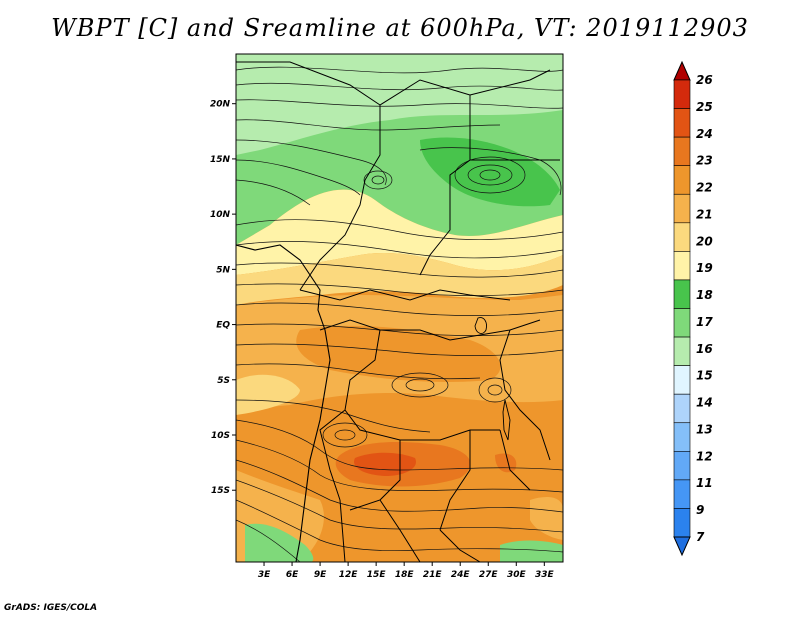  Describe the element at coordinates (405, 575) in the screenshot. I see `lon-tick-label: 18E` at that location.